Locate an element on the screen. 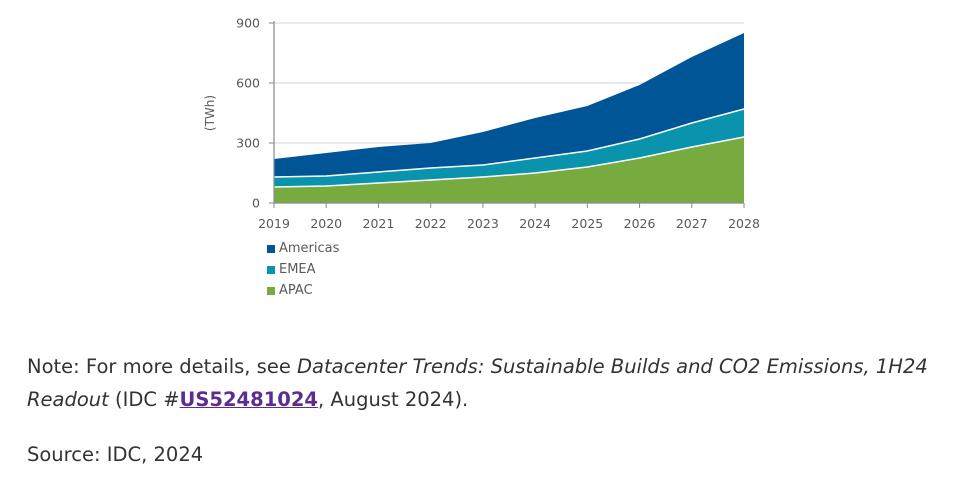 Image resolution: width=975 pixels, height=480 pixels. legend-swatch-emea is located at coordinates (271, 269).